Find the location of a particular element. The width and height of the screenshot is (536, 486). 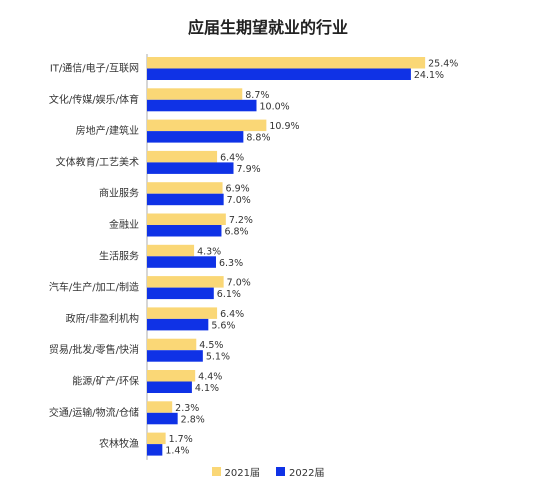

category-label: 贸易/批发/零售/快消 is located at coordinates (94, 349).